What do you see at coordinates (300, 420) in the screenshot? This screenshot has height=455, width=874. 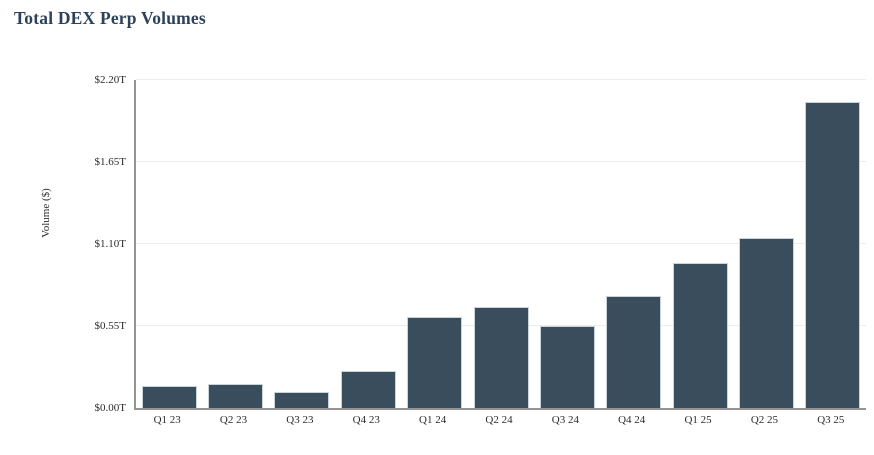 I see `x-tick-label: Q3 23` at bounding box center [300, 420].